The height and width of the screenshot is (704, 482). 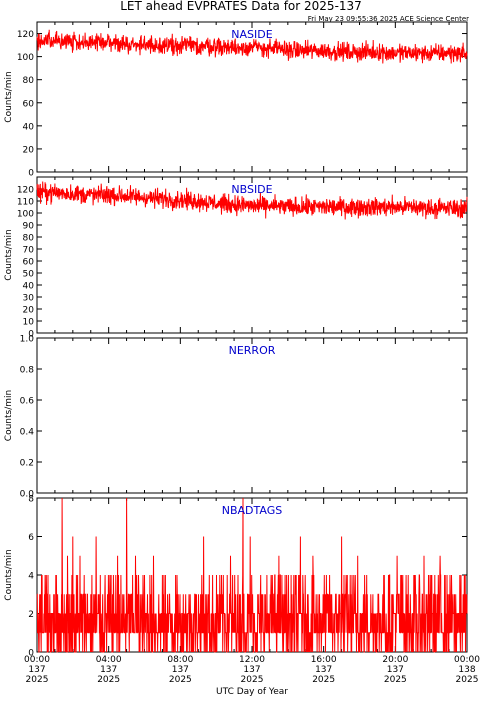 I want to click on chart-title: LET ahead EVPRATES Data for 2025-137, so click(x=241, y=6).